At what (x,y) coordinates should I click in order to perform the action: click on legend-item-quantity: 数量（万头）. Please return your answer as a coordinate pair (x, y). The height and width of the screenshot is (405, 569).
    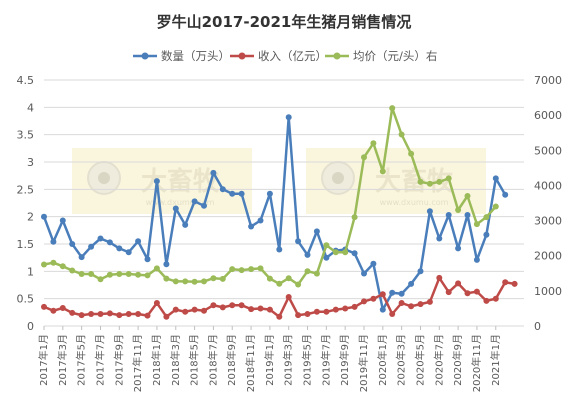
    Looking at the image, I should click on (181, 56).